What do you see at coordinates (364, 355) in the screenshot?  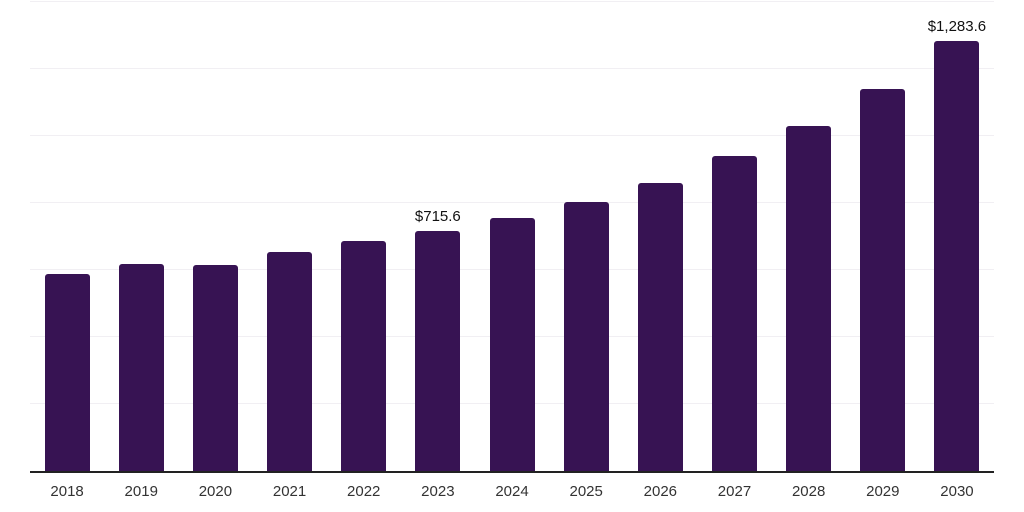 I see `bar-2022` at bounding box center [364, 355].